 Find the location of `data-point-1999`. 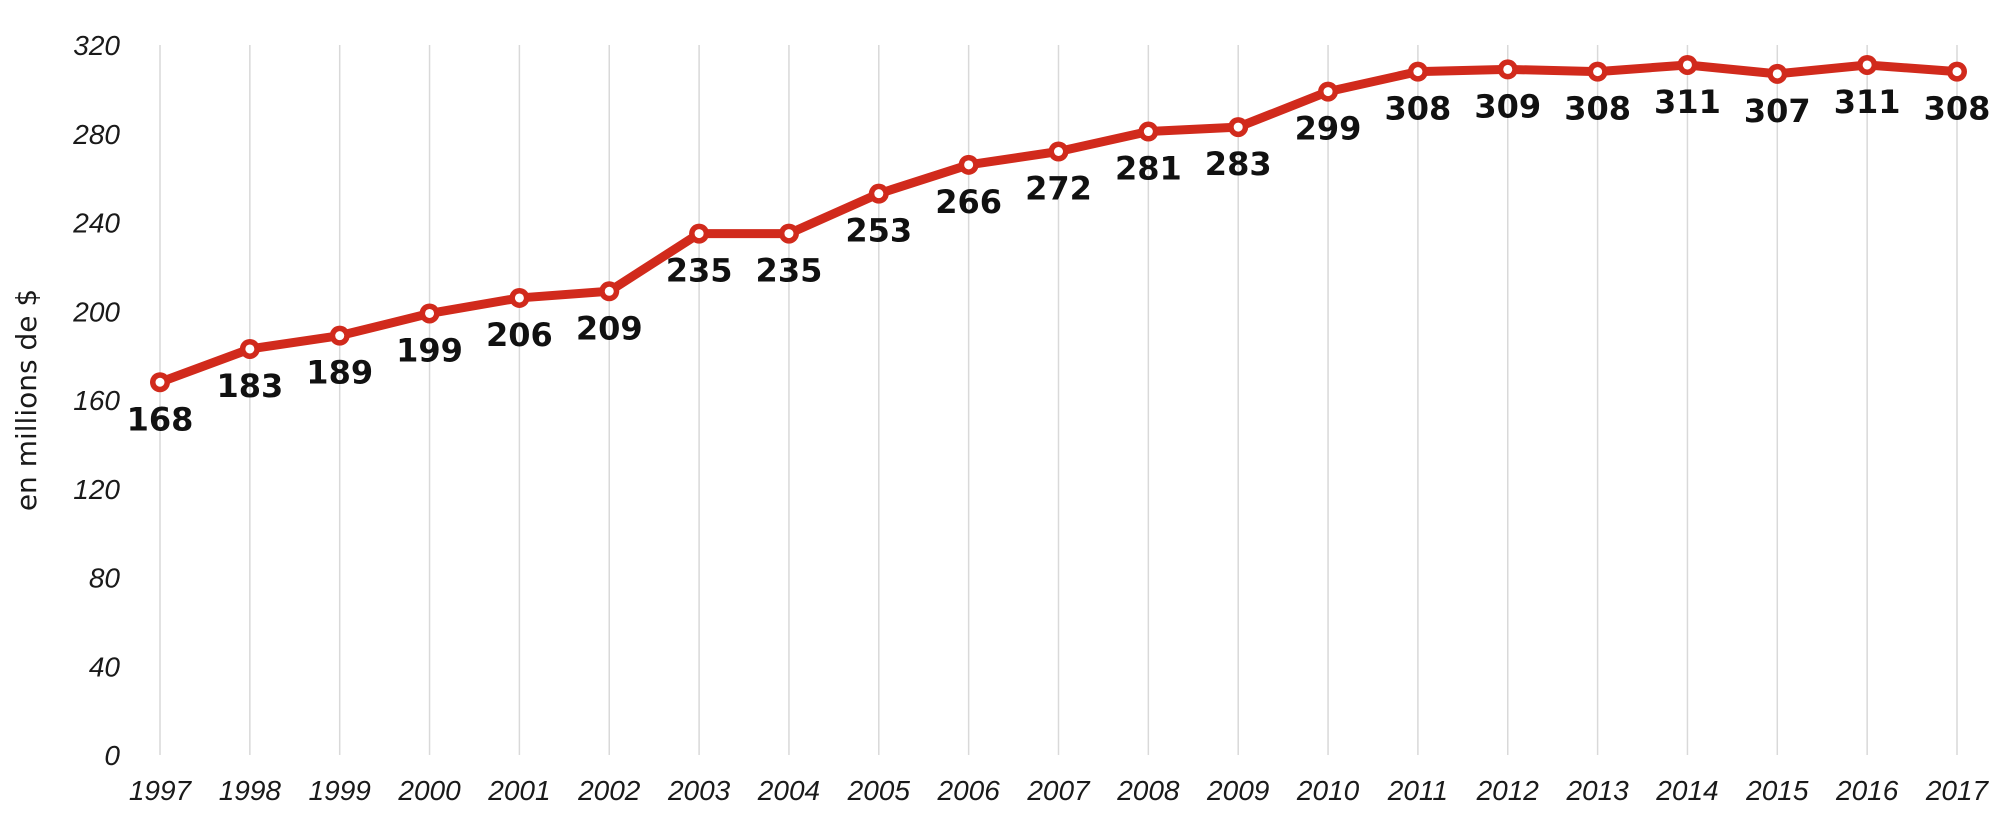

data-point-1999 is located at coordinates (339, 335).